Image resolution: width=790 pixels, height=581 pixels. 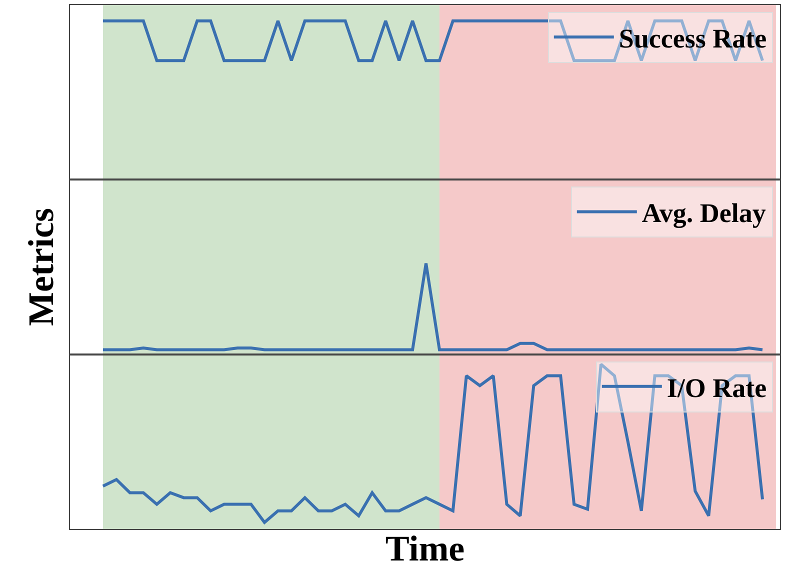 I want to click on x-axis-title: Time, so click(x=425, y=548).